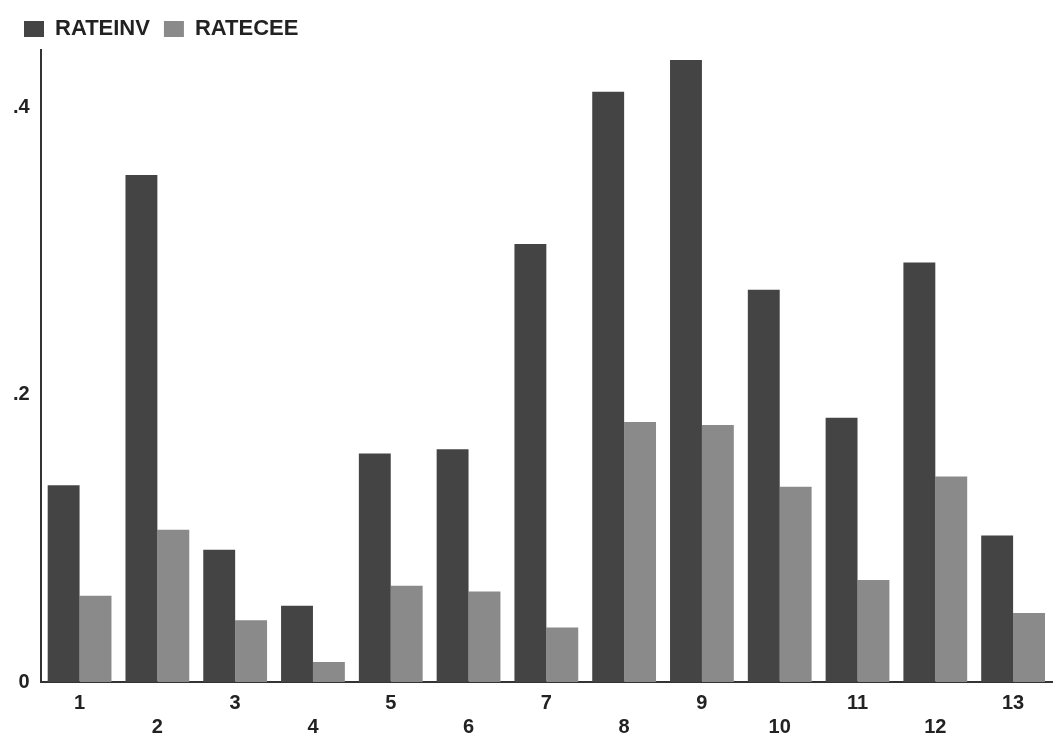  I want to click on x-tick-label: 12, so click(935, 725).